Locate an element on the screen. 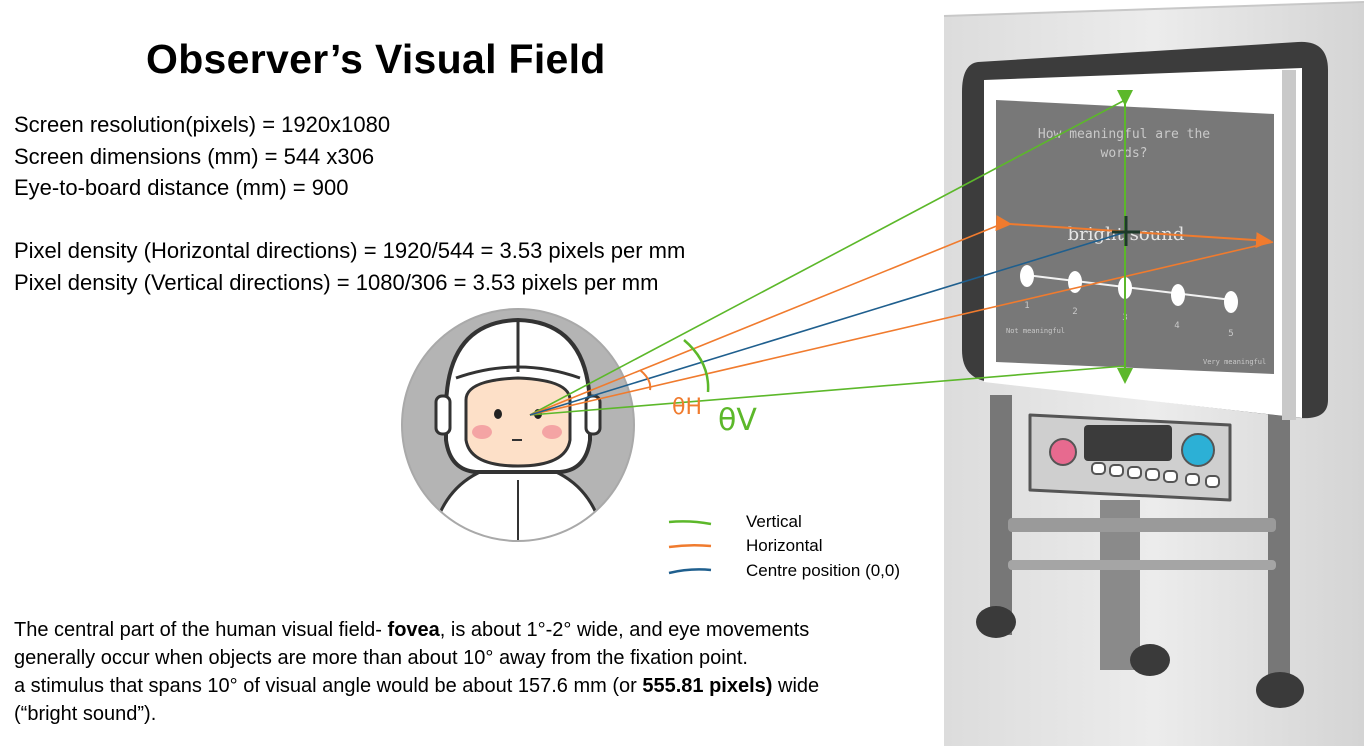  distance-text: Eye-to-board distance (mm) = 900 is located at coordinates (181, 187).